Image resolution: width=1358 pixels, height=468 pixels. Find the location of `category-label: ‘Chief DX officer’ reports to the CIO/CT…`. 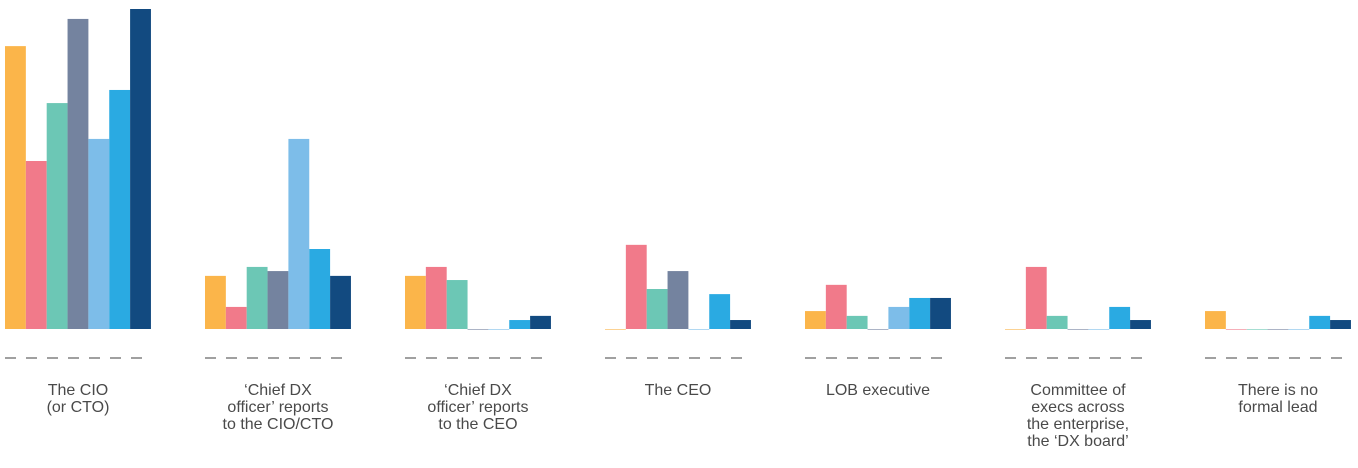

category-label: ‘Chief DX officer’ reports to the CIO/CT… is located at coordinates (278, 407).